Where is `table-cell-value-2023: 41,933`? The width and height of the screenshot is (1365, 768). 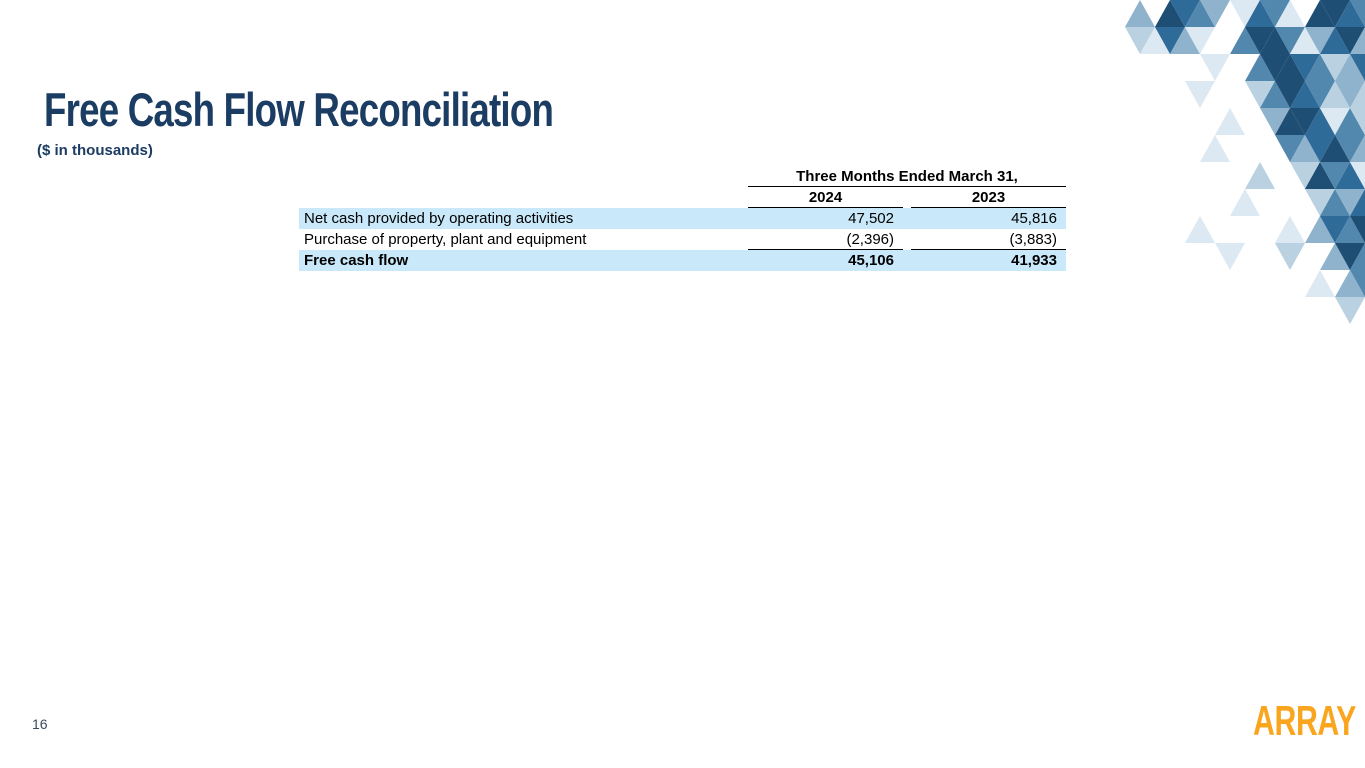 table-cell-value-2023: 41,933 is located at coordinates (988, 260).